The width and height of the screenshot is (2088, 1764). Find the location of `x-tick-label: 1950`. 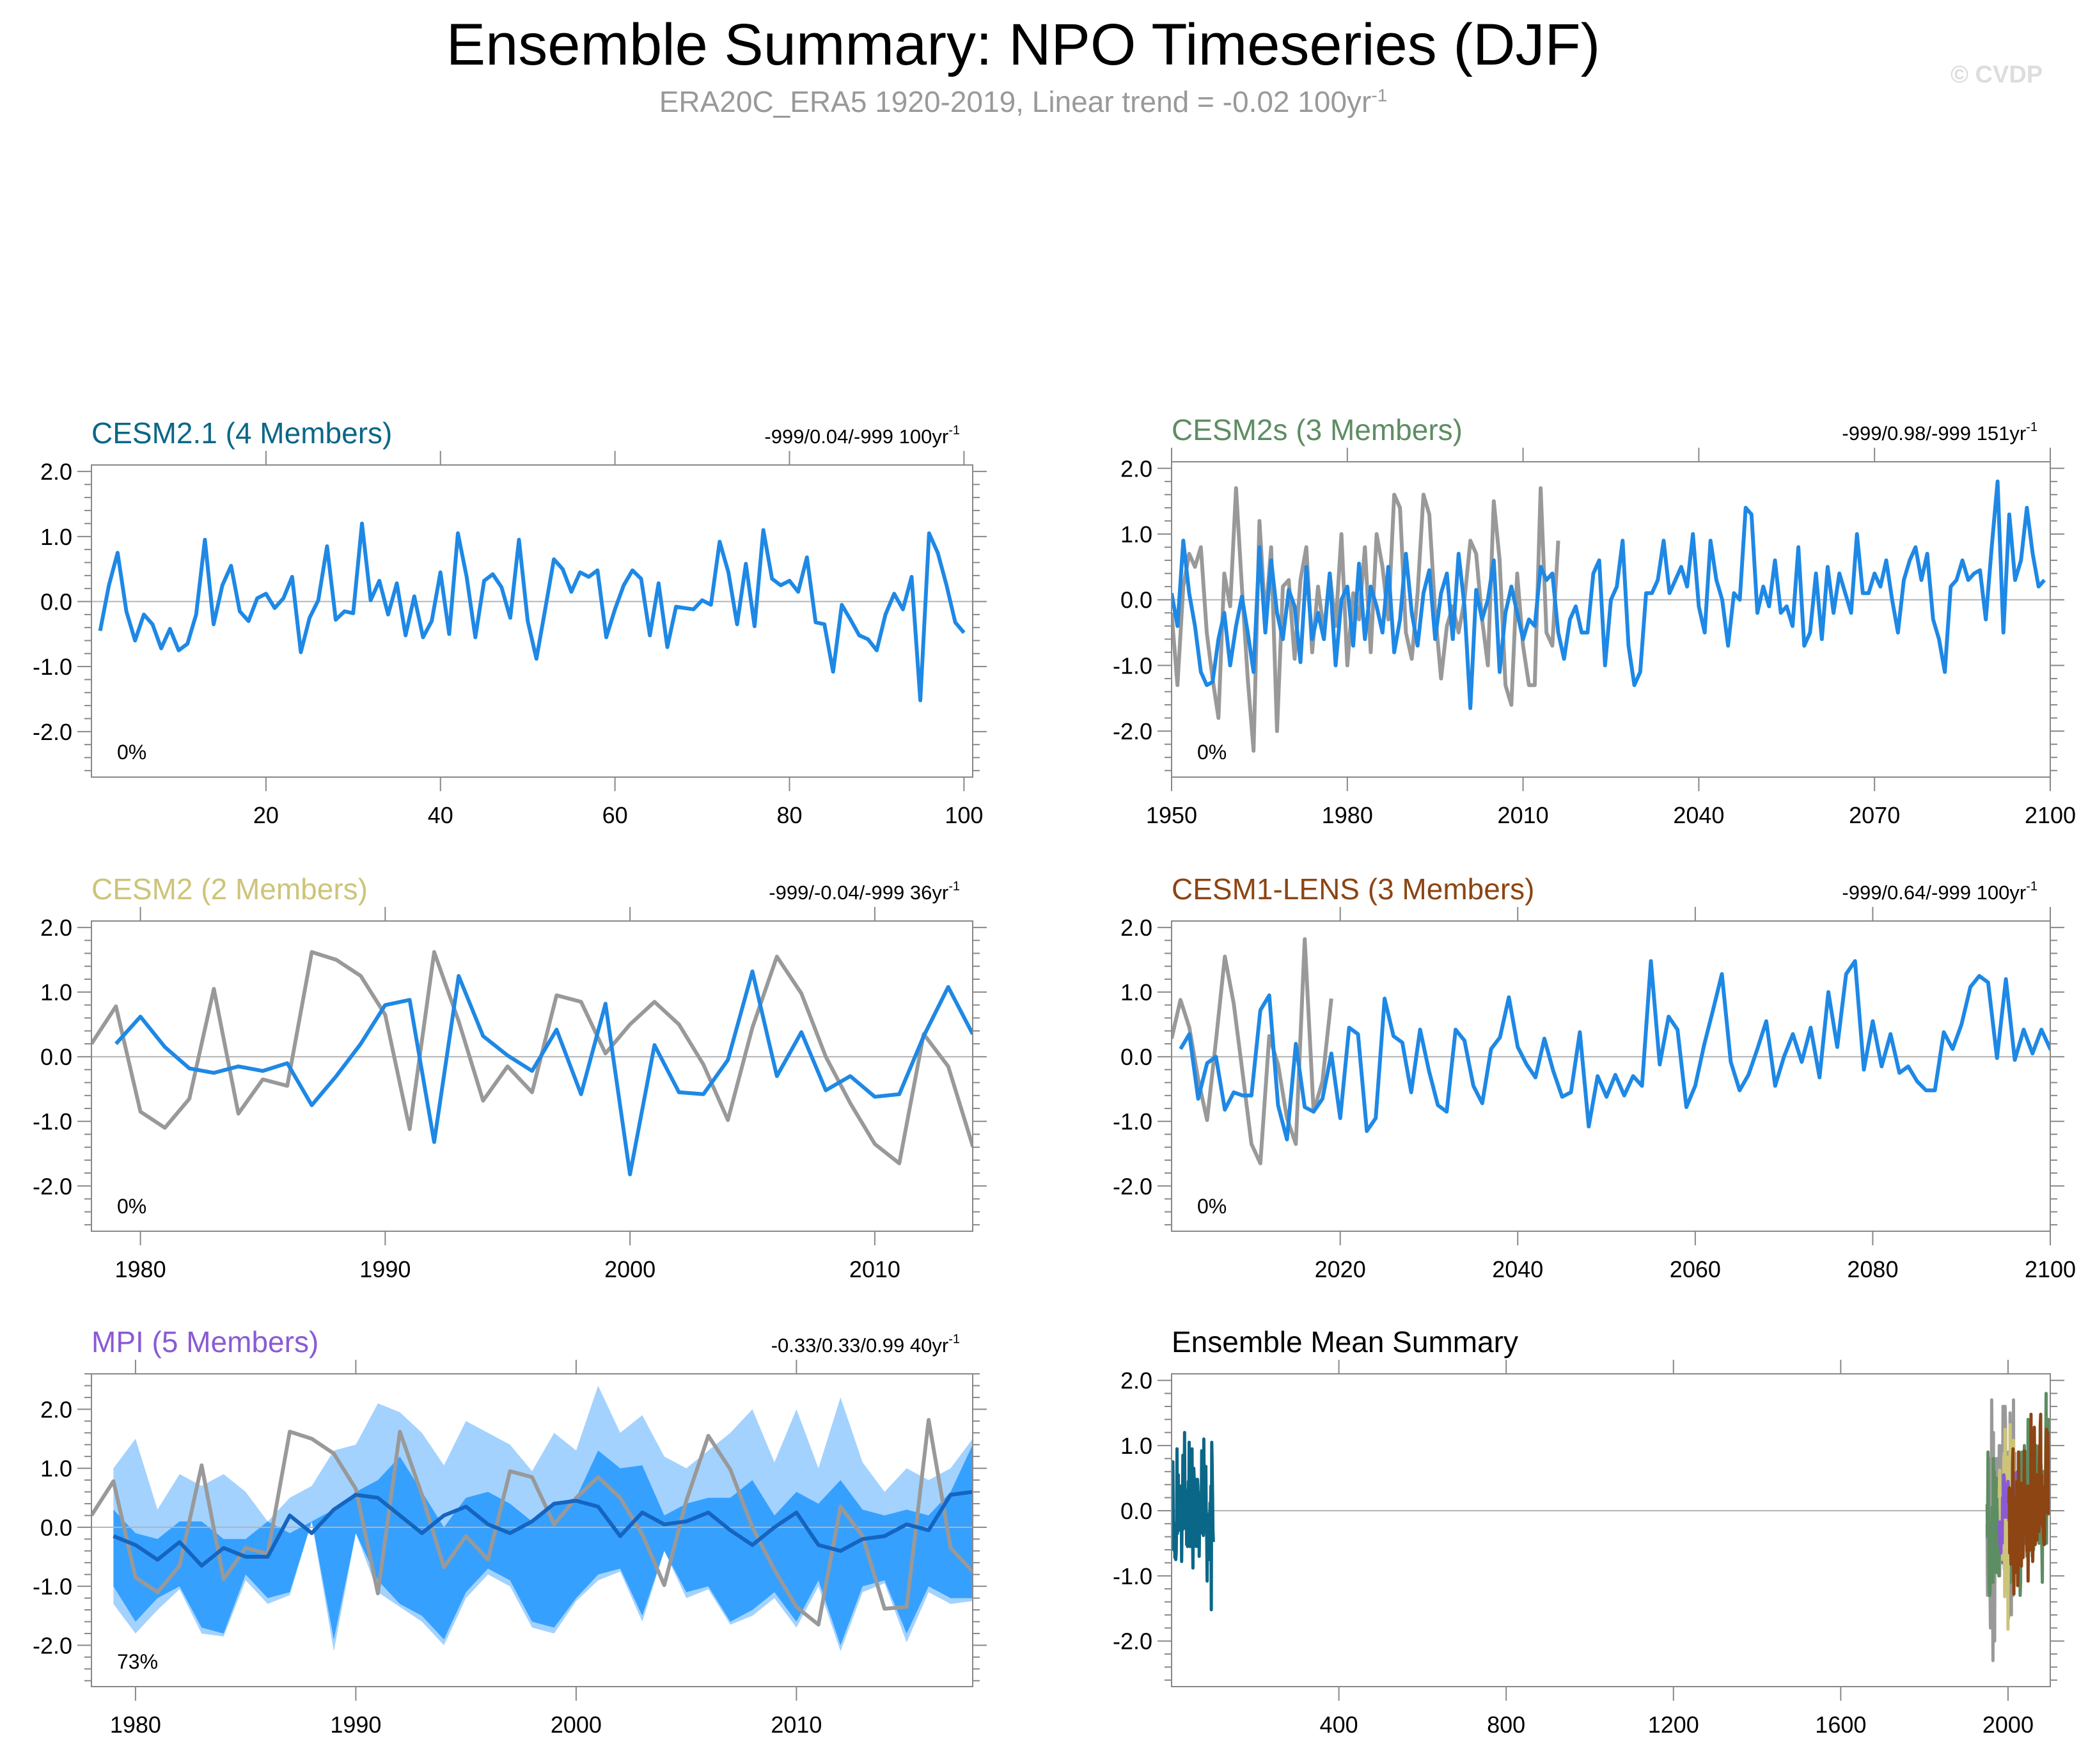

x-tick-label: 1950 is located at coordinates (1171, 815).